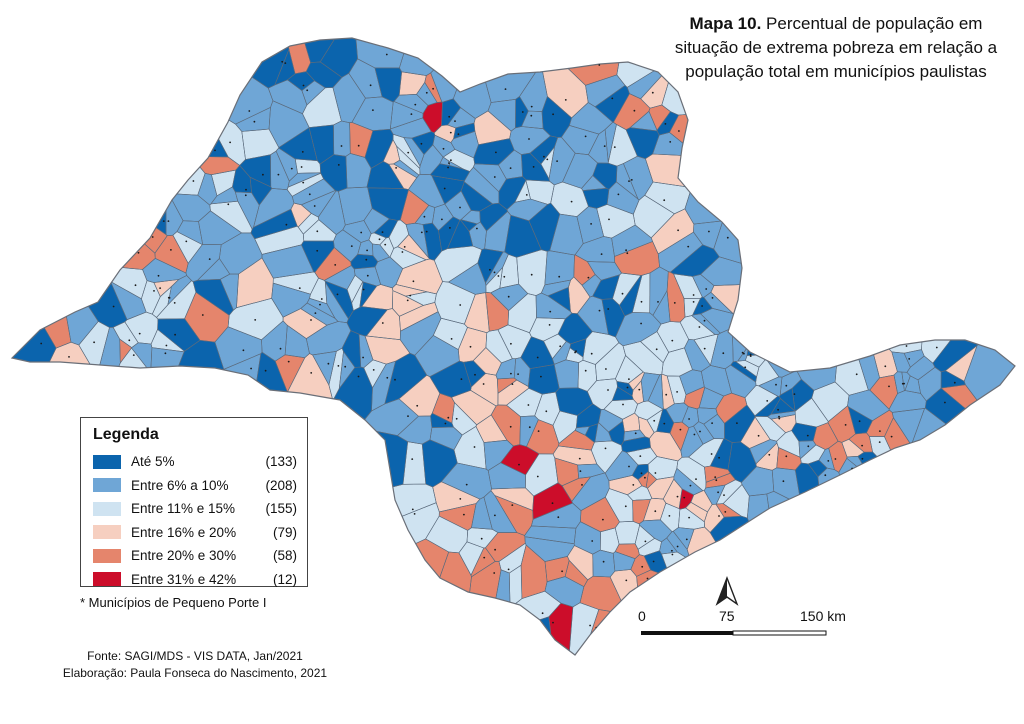 The height and width of the screenshot is (724, 1024). What do you see at coordinates (184, 556) in the screenshot?
I see `legend-label: Entre 20% e 30%` at bounding box center [184, 556].